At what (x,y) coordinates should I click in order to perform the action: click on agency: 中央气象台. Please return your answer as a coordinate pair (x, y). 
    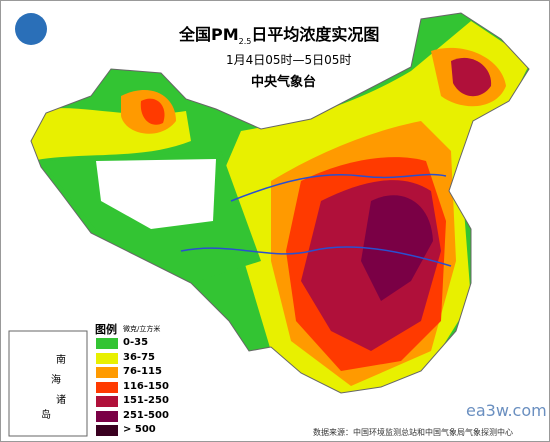
    Looking at the image, I should click on (284, 82).